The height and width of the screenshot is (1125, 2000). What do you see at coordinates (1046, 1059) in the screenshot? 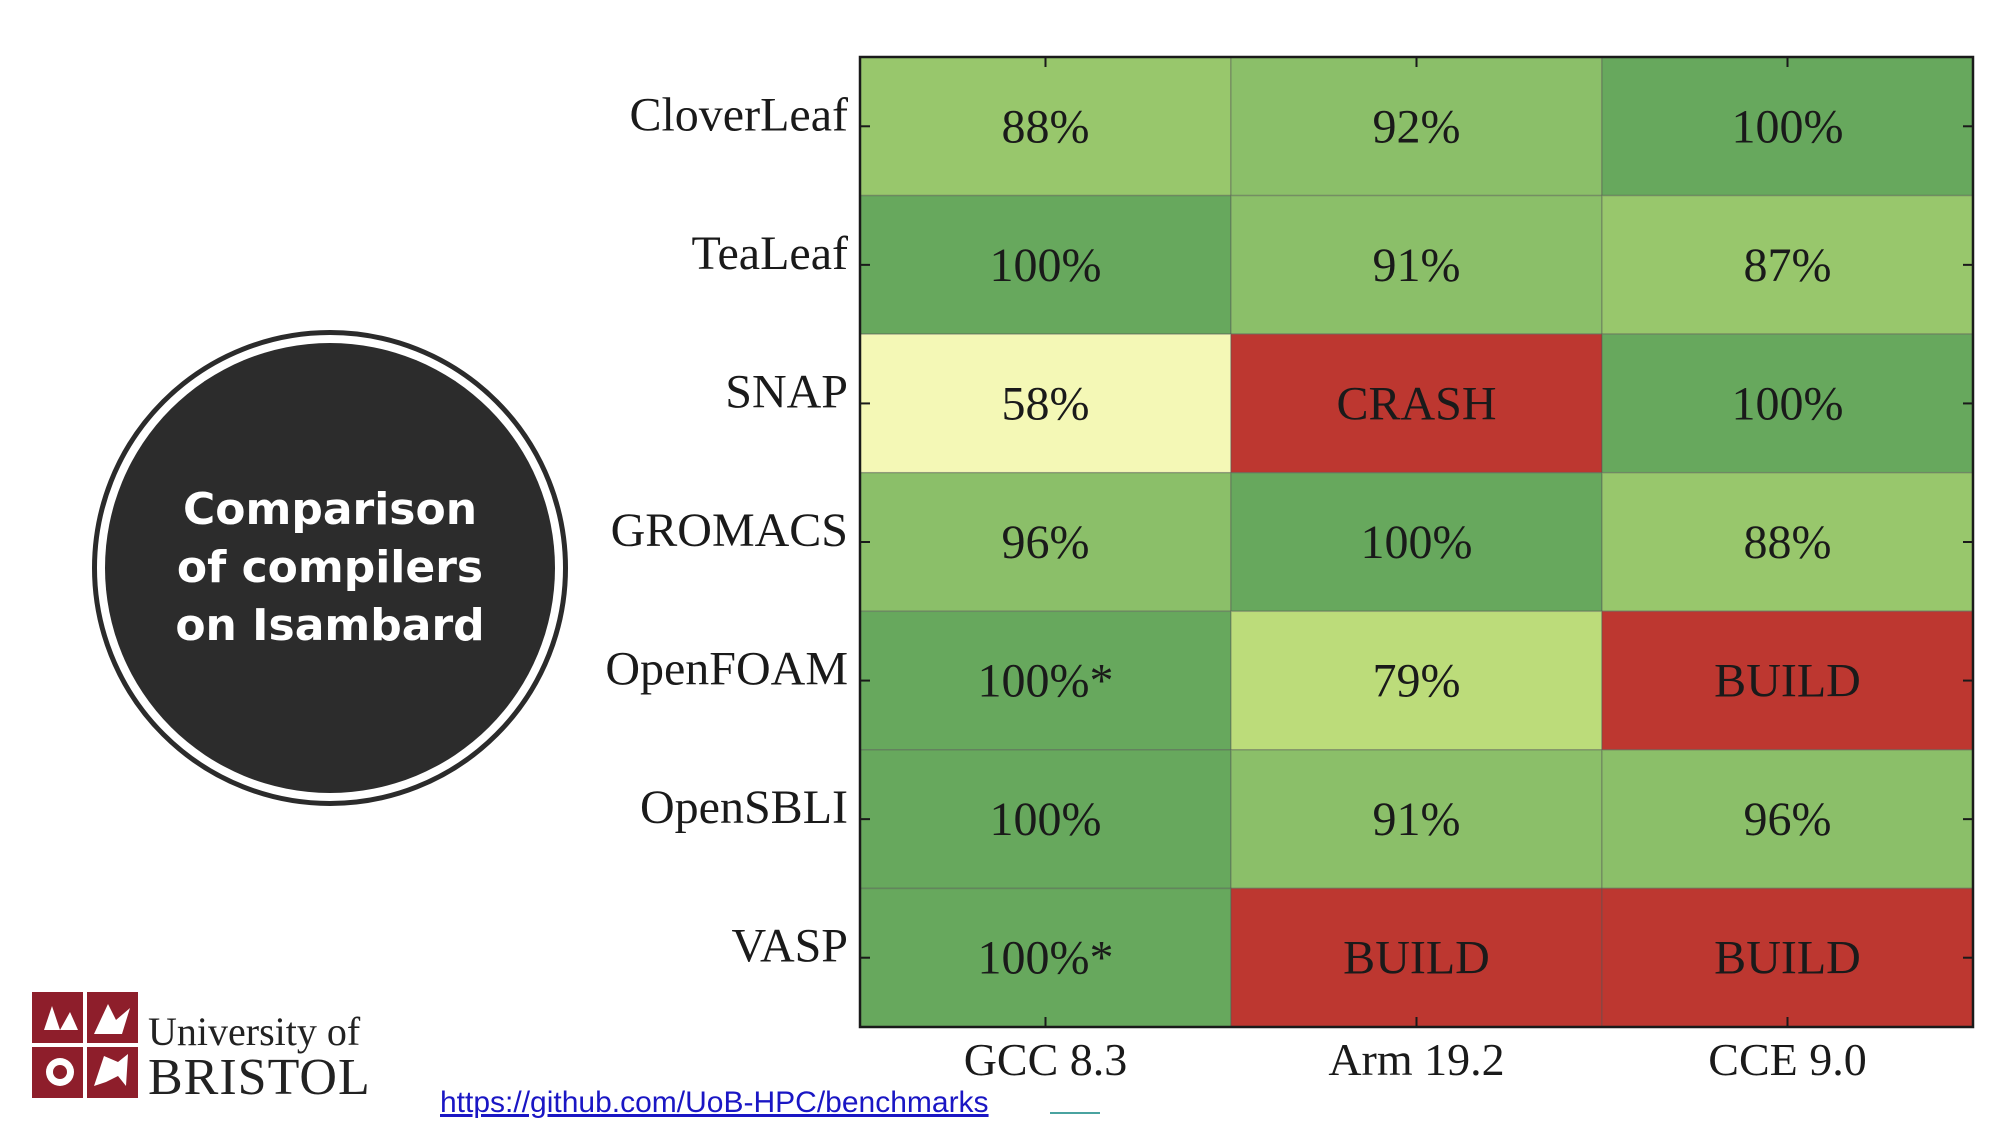
I see `column-label-gcc-8-3: GCC 8.3` at bounding box center [1046, 1059].